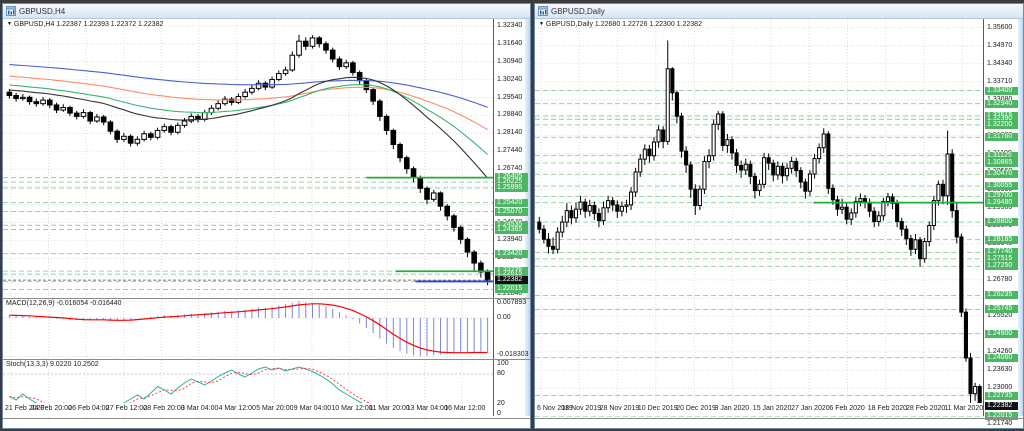  I want to click on price-axis-label: 1.26740, so click(510, 168).